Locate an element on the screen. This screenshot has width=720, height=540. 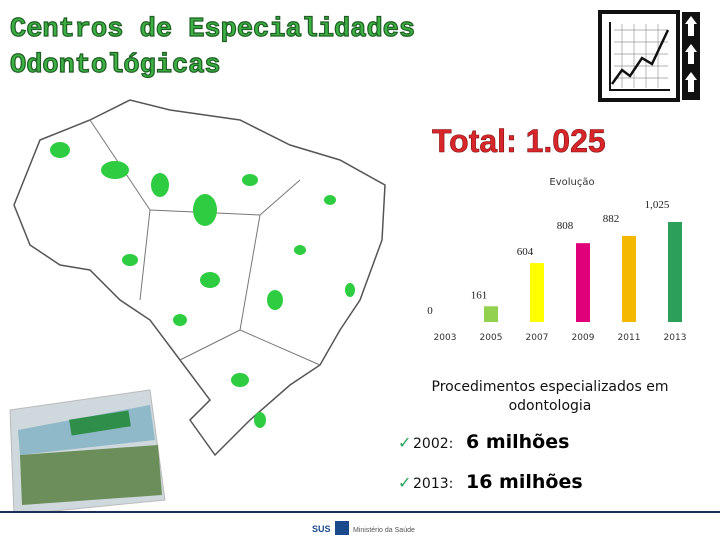
chart-area is located at coordinates (557, 260).